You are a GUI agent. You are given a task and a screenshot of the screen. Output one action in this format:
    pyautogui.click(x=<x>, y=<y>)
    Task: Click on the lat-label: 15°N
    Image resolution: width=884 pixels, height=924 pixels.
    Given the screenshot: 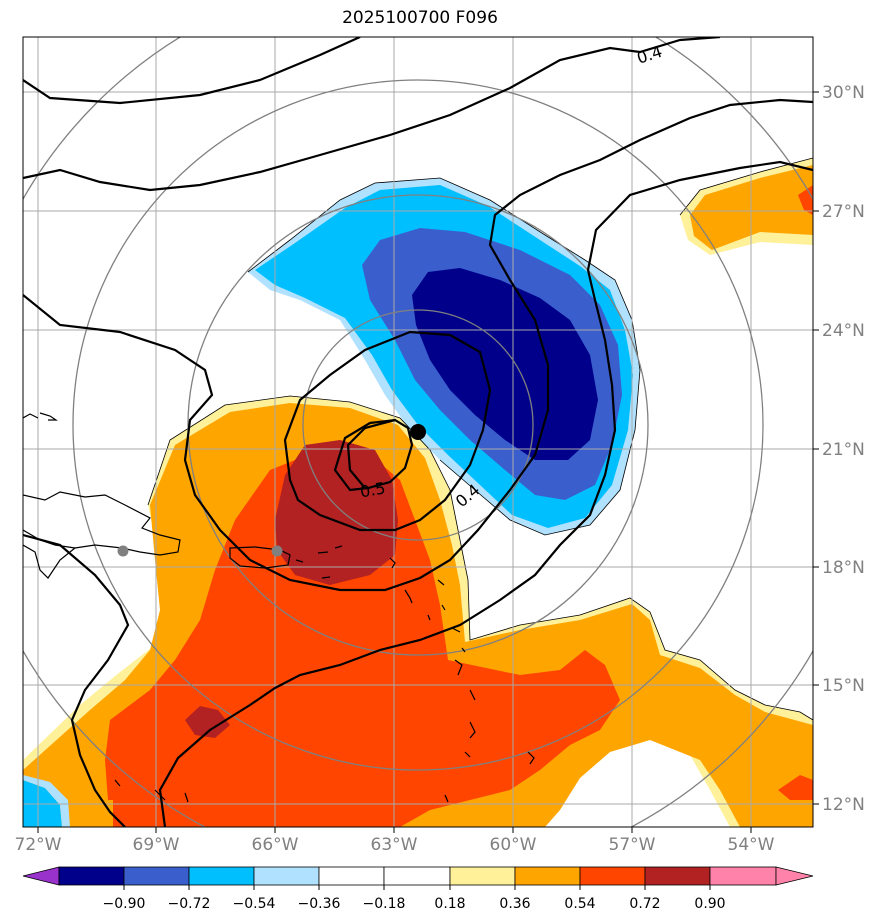 What is the action you would take?
    pyautogui.click(x=843, y=686)
    